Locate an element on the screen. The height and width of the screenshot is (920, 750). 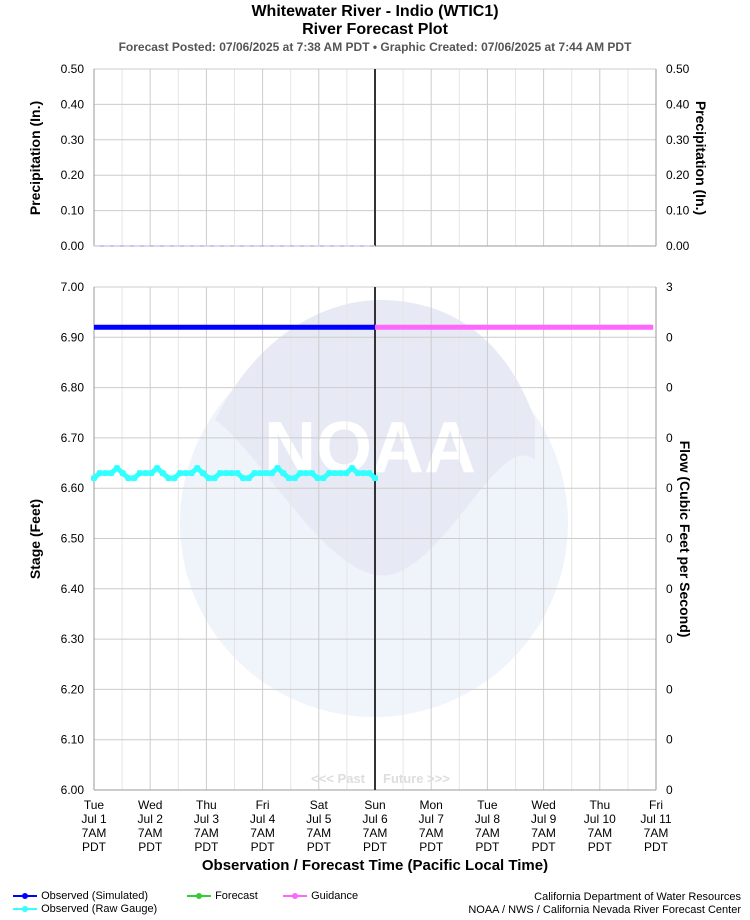
y-tick-label-left: 6.40 is located at coordinates (73, 589).